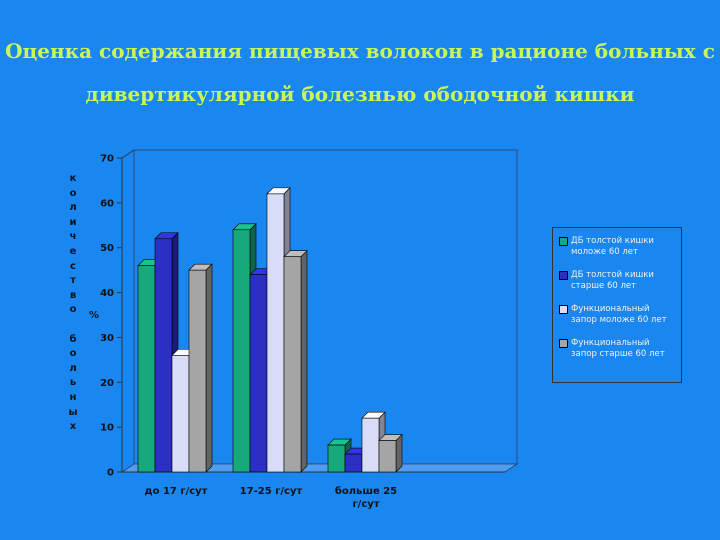 The width and height of the screenshot is (720, 540). Describe the element at coordinates (73, 412) in the screenshot. I see `y-axis-label-letter: ы` at that location.